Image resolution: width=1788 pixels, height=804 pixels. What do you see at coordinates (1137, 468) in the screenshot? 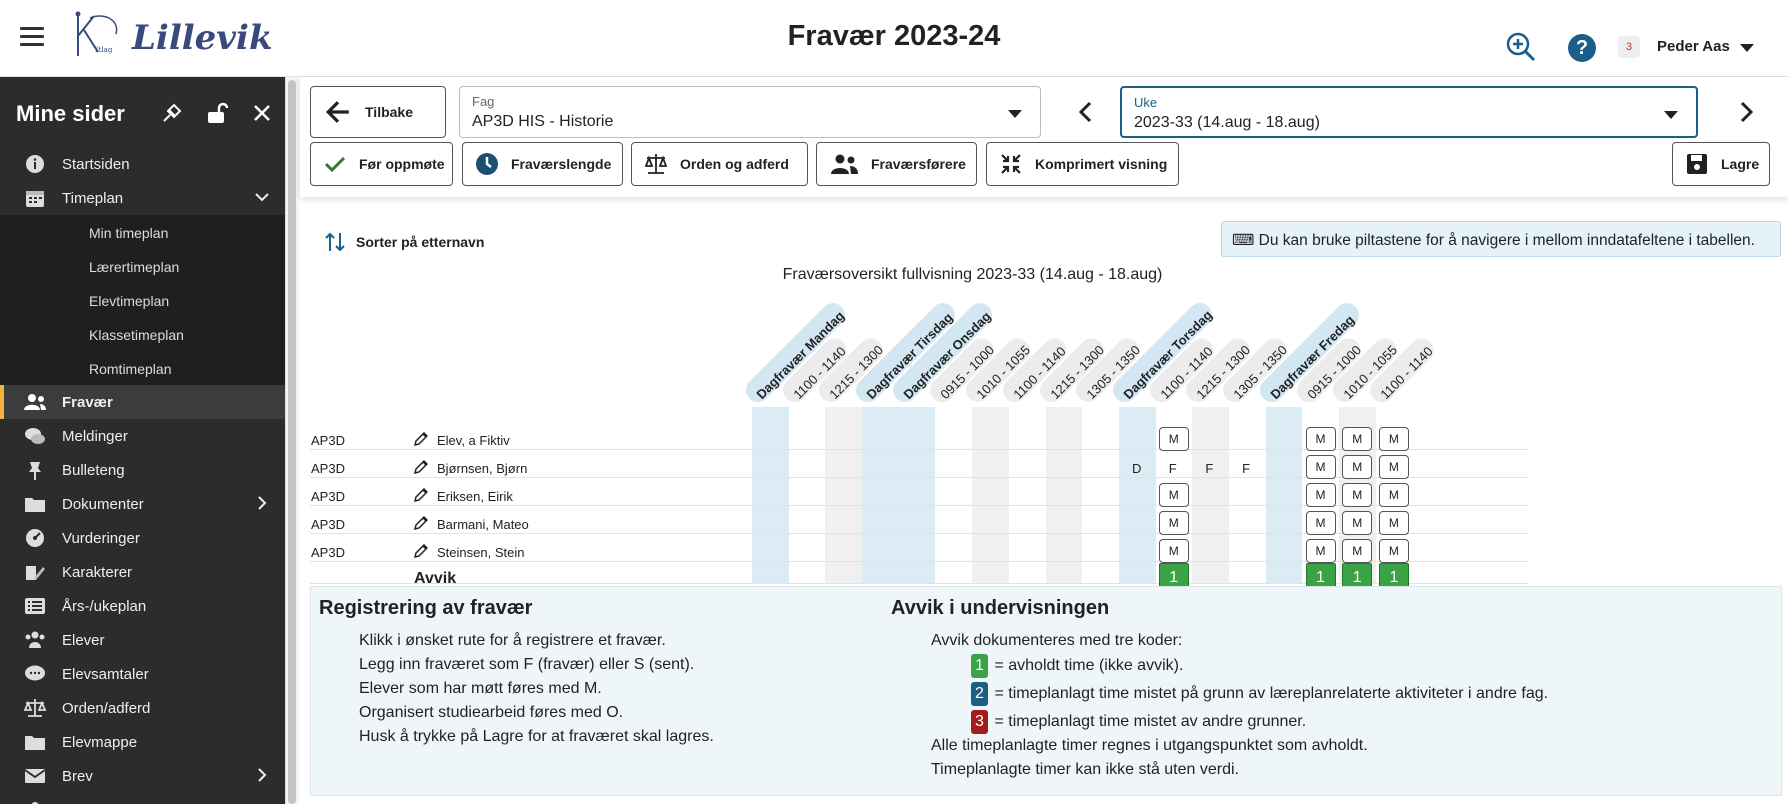
I see `attendance-cell: D` at bounding box center [1137, 468].